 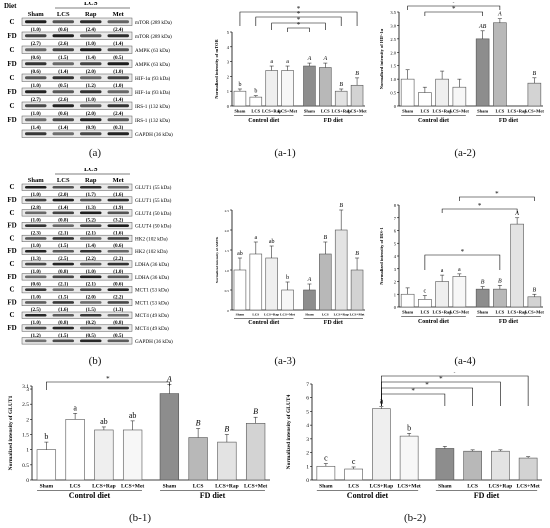 What do you see at coordinates (395, 205) in the screenshot?
I see `y-tick-label: 8` at bounding box center [395, 205].